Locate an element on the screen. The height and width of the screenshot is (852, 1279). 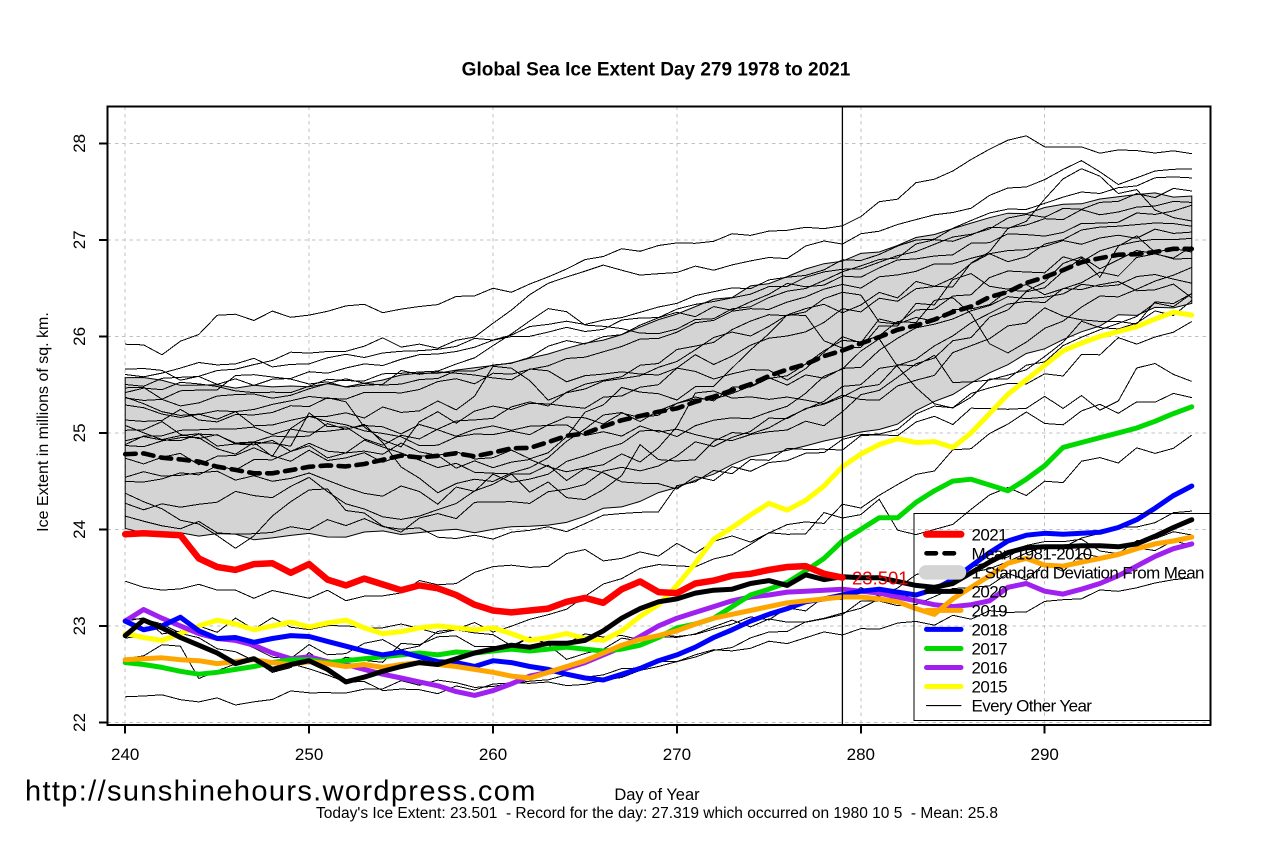
svg-text: 23 is located at coordinates (79, 625).